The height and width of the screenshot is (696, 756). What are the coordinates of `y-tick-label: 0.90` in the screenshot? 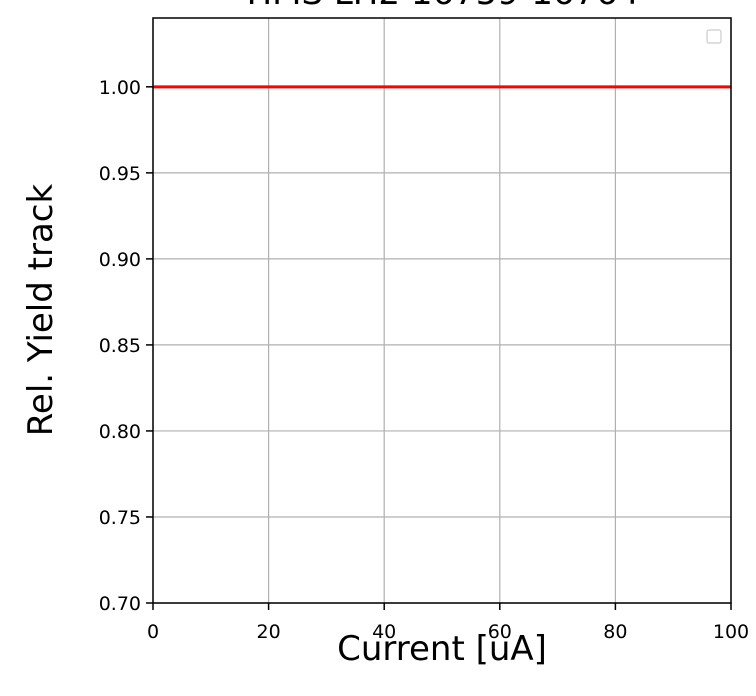 It's located at (120, 260).